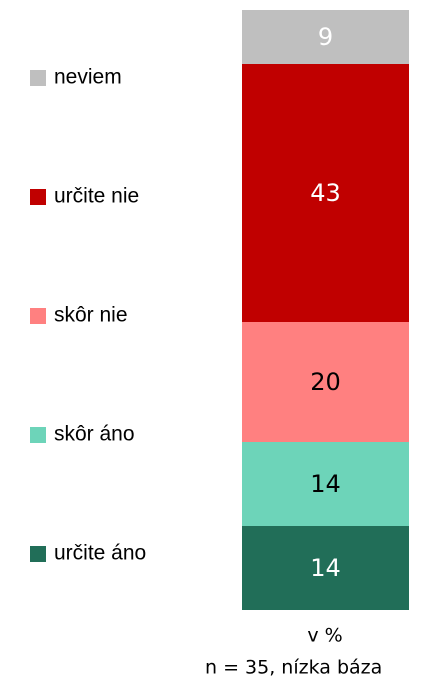 This screenshot has height=680, width=430. I want to click on legend-label: určite áno, so click(100, 553).